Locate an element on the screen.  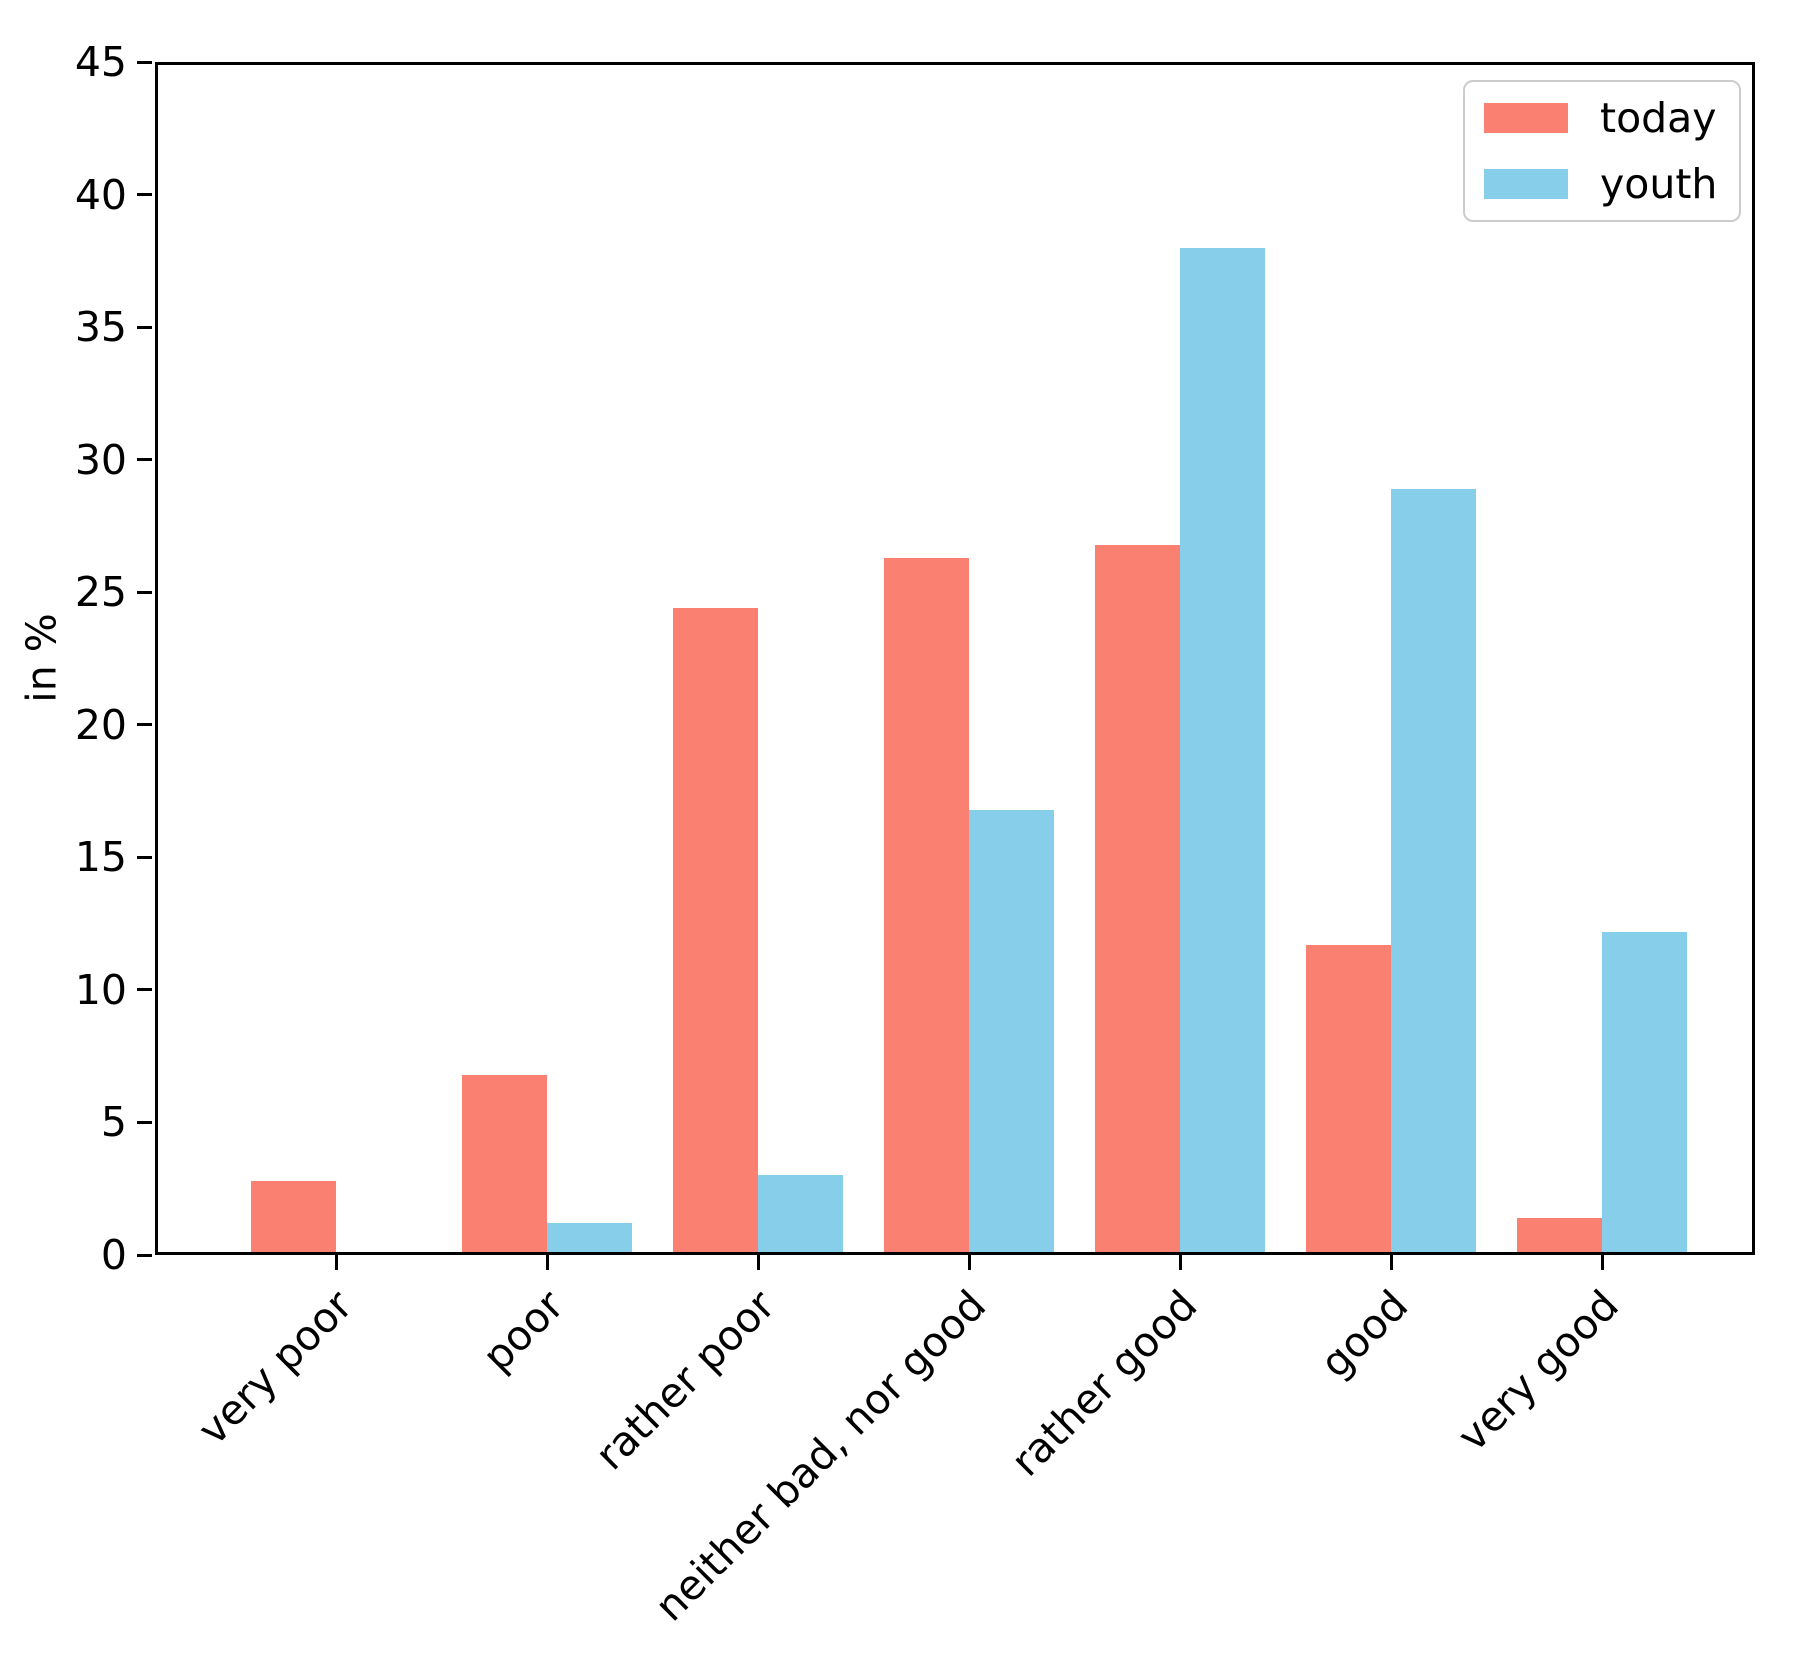
y-axis-label-text: in % is located at coordinates (42, 658).